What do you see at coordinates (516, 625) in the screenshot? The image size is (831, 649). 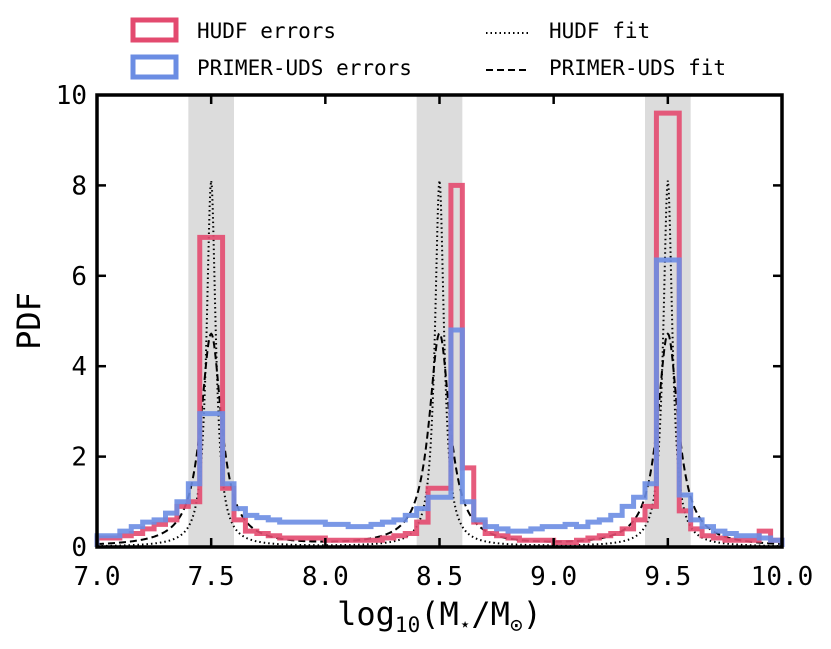 I see `x-axis-label-part: ⊙` at bounding box center [516, 625].